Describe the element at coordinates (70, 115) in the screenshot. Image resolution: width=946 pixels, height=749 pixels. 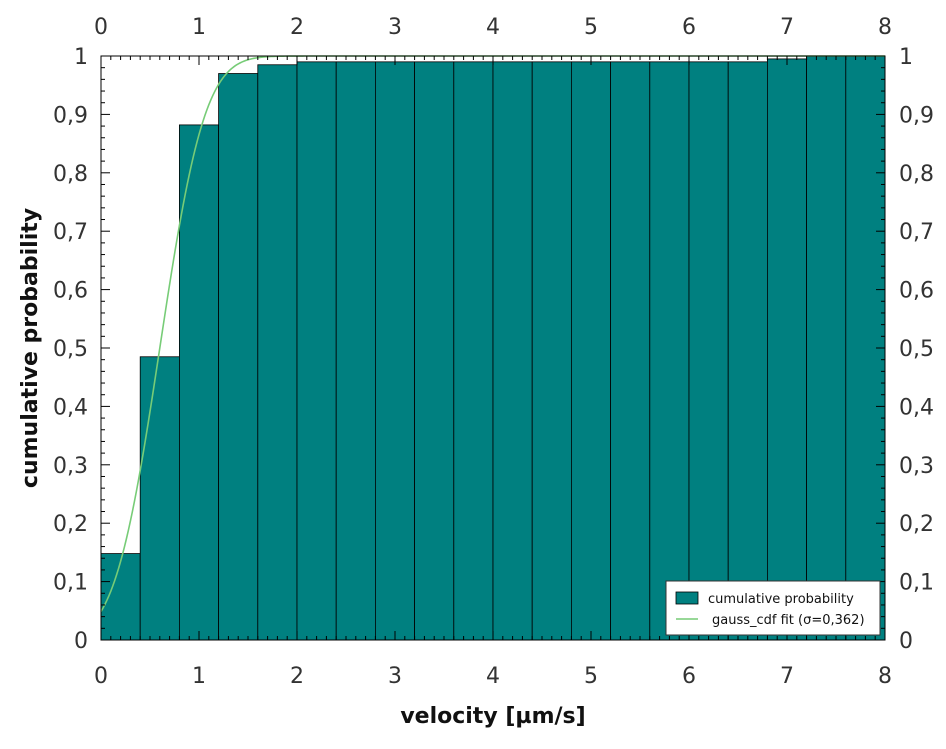
I see `y-tick-label-left: 0,9` at that location.